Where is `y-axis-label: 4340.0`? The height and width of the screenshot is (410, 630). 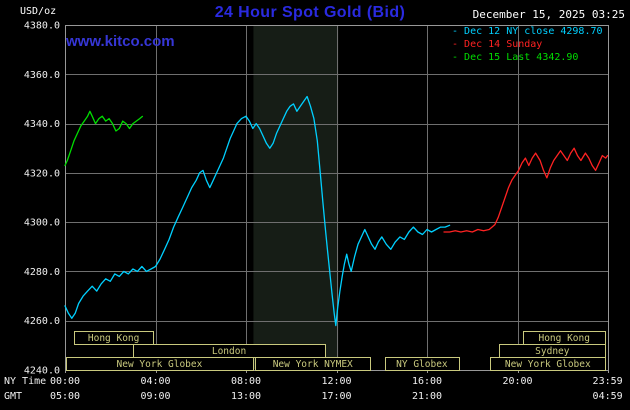 y-axis-label: 4340.0 is located at coordinates (42, 124).